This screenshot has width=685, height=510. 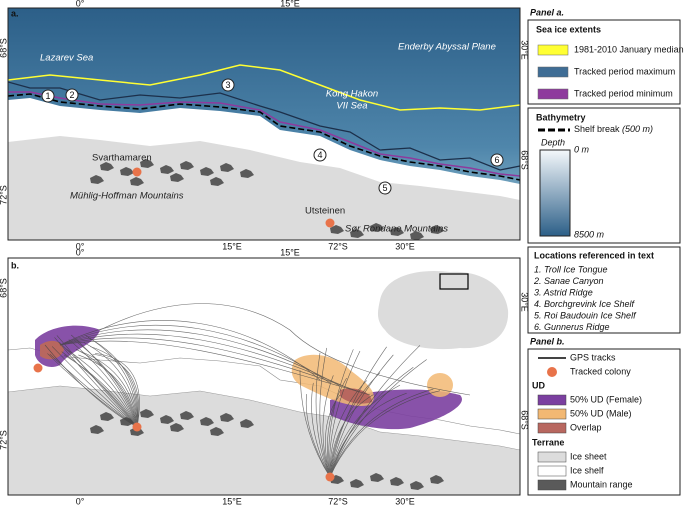 What do you see at coordinates (604, 290) in the screenshot?
I see `legend-box` at bounding box center [604, 290].